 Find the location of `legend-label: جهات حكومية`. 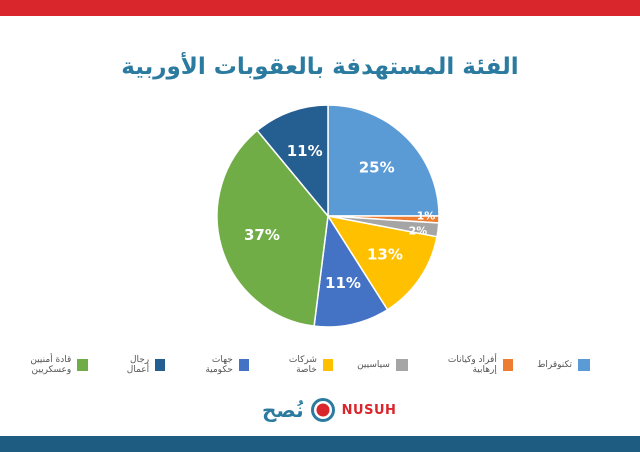

legend-label: جهات حكومية is located at coordinates (219, 365).